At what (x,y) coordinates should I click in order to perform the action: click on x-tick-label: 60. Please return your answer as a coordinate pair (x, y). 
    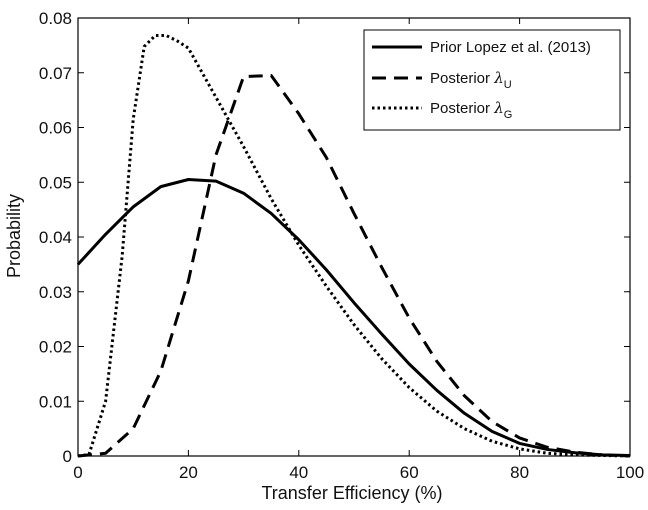
    Looking at the image, I should click on (409, 472).